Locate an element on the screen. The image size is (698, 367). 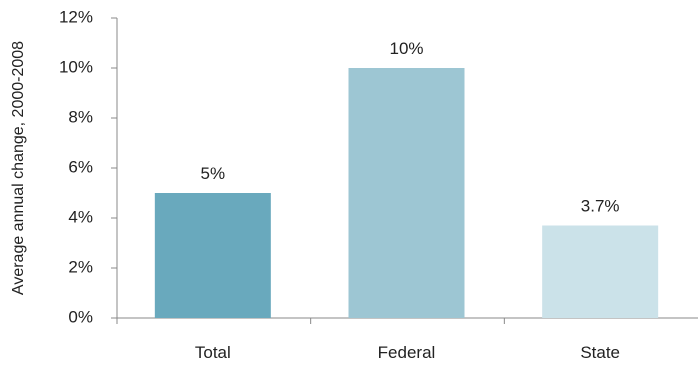
bar-federal is located at coordinates (406, 193).